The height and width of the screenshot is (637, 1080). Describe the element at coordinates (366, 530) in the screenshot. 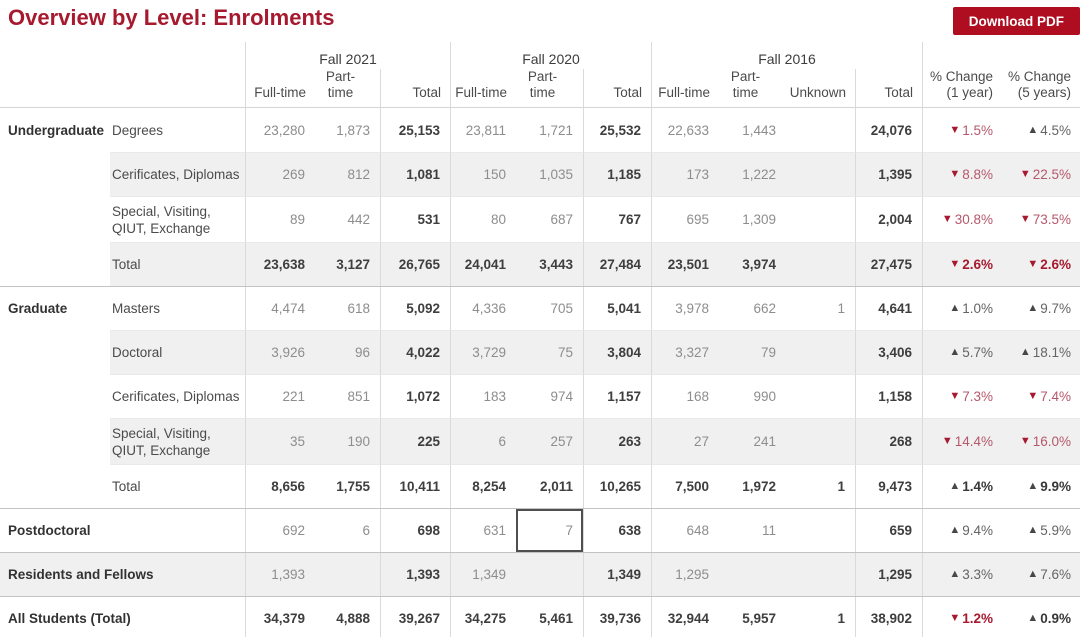

I see `cell-f21-parttime: 6` at that location.